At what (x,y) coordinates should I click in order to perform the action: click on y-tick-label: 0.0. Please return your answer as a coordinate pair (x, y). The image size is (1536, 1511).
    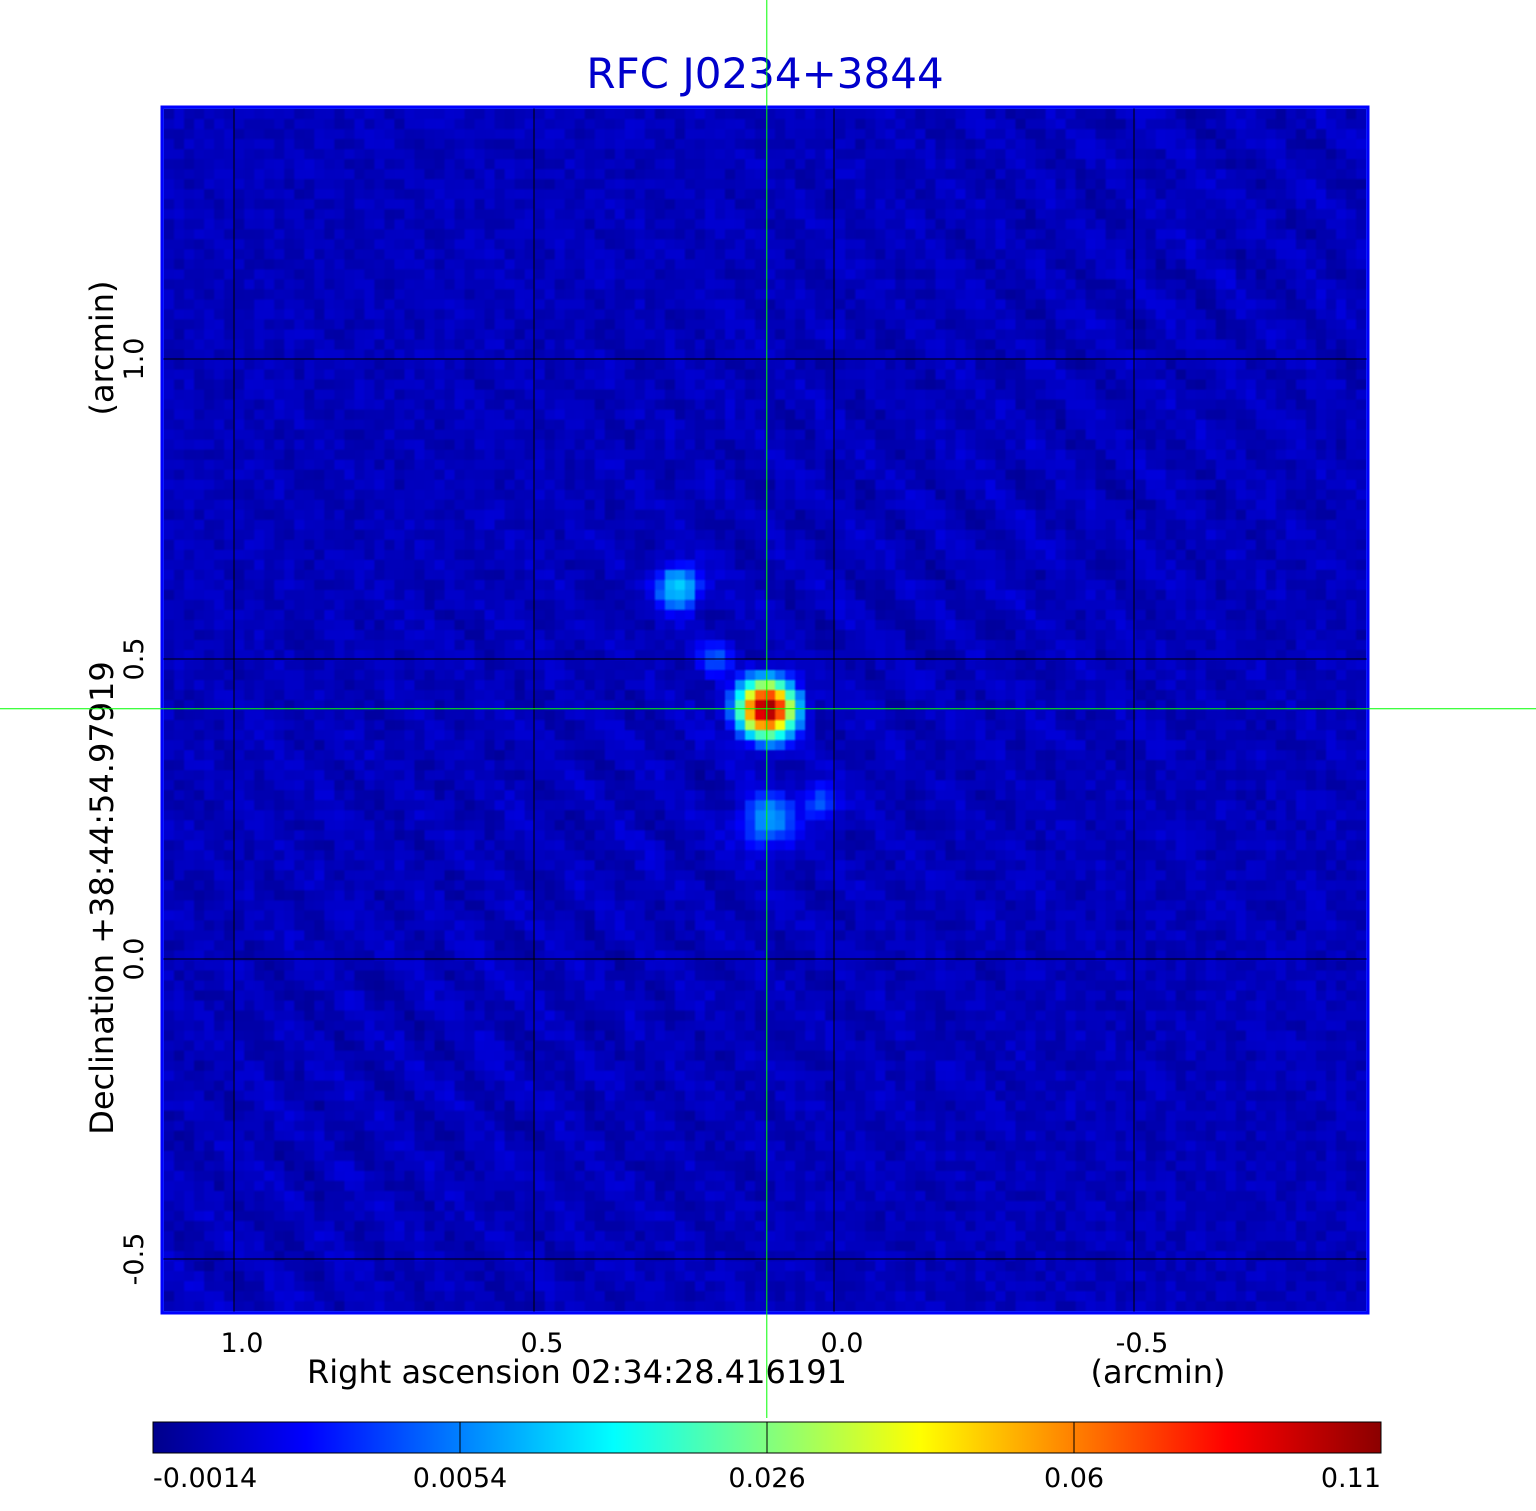
    Looking at the image, I should click on (134, 959).